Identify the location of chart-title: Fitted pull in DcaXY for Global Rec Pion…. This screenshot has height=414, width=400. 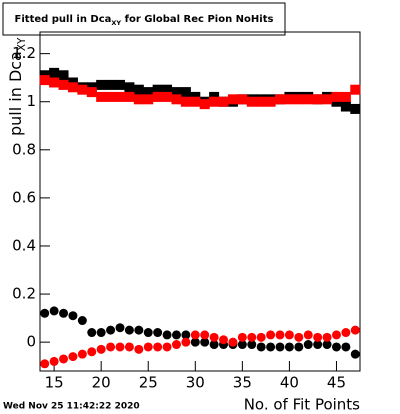
(144, 20).